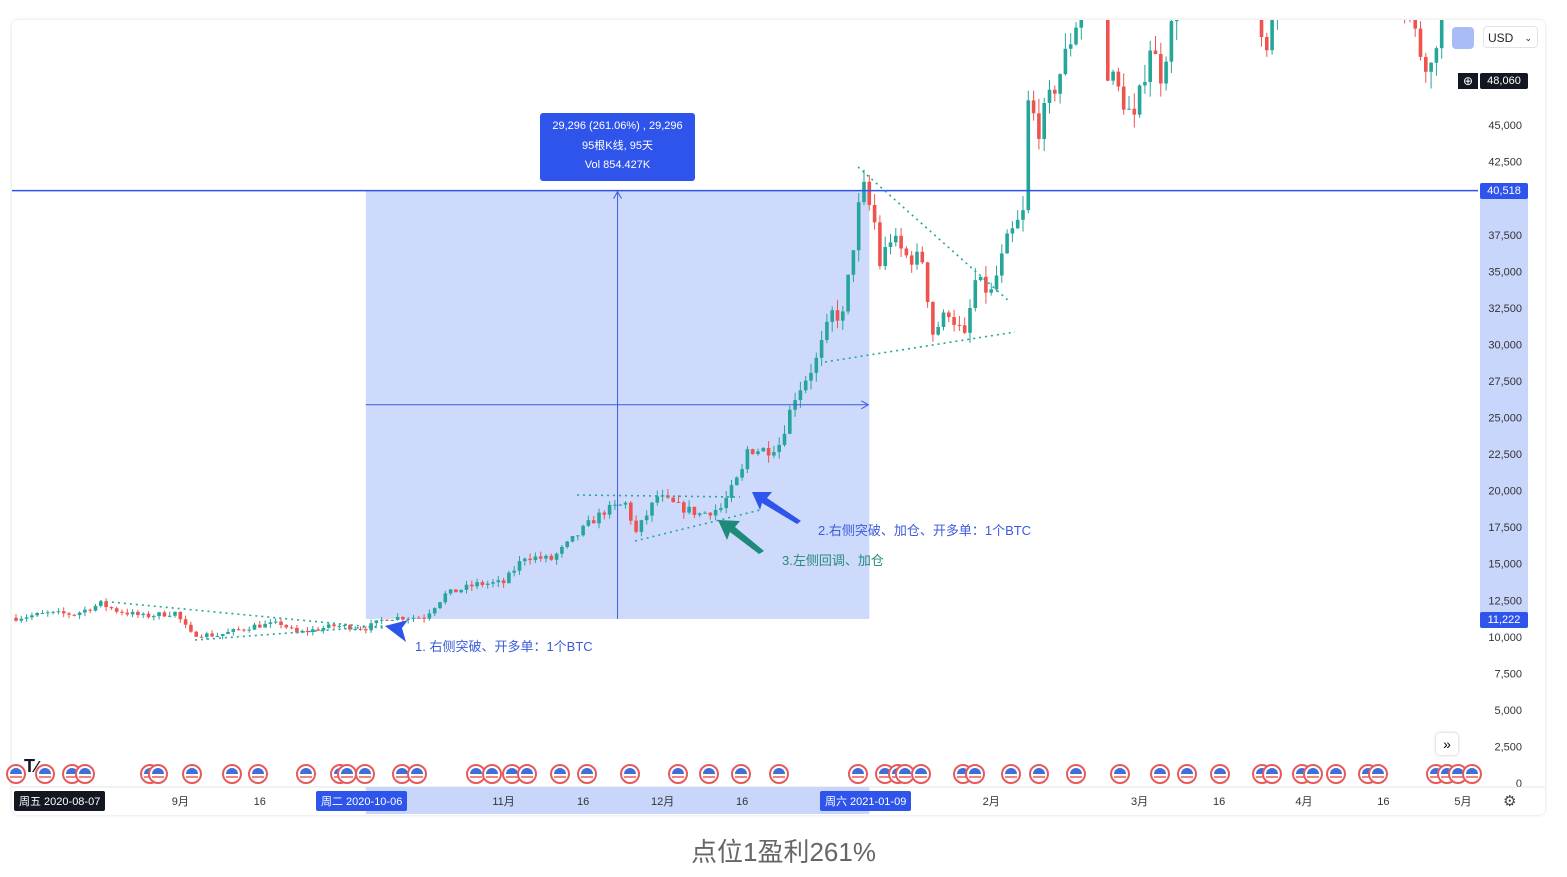 The width and height of the screenshot is (1567, 877). What do you see at coordinates (1505, 565) in the screenshot?
I see `price-axis-label: 15,000` at bounding box center [1505, 565].